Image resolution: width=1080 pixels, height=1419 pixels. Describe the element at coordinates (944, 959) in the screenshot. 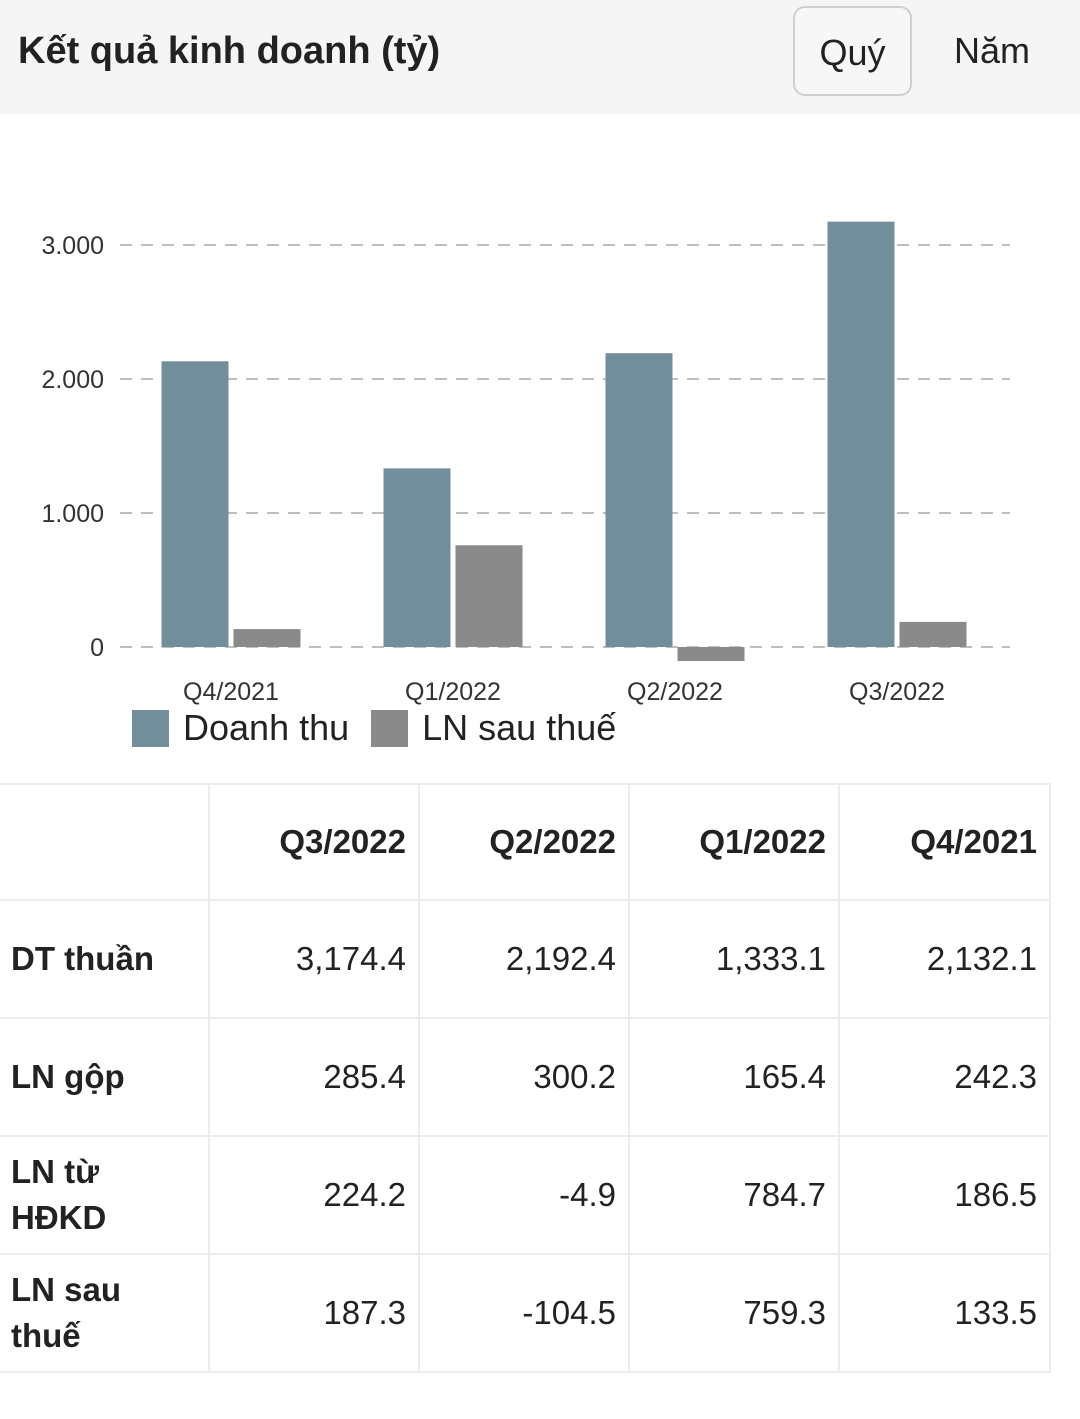

I see `table-cell: 2,132.1` at that location.